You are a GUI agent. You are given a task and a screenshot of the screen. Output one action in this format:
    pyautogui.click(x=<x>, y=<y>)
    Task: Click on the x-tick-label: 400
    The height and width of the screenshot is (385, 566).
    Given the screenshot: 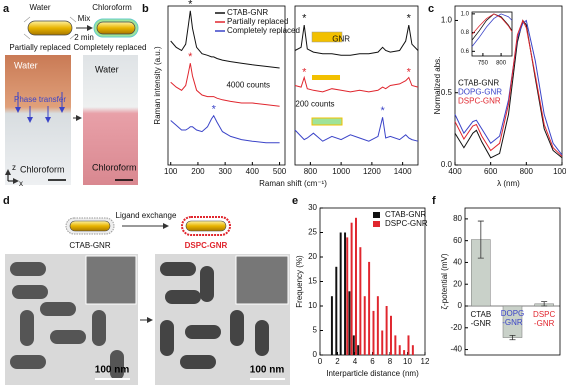 What is the action you would take?
    pyautogui.click(x=455, y=171)
    